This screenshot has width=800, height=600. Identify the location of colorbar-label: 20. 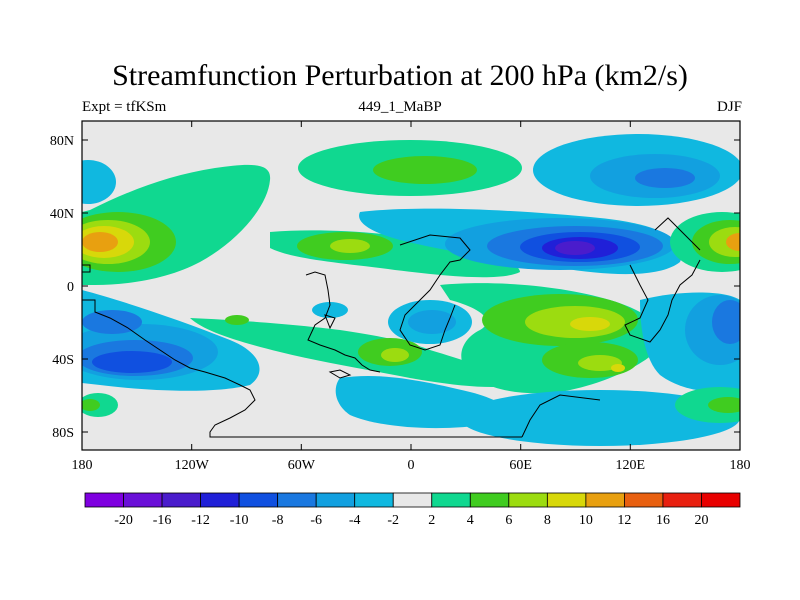
(701, 520).